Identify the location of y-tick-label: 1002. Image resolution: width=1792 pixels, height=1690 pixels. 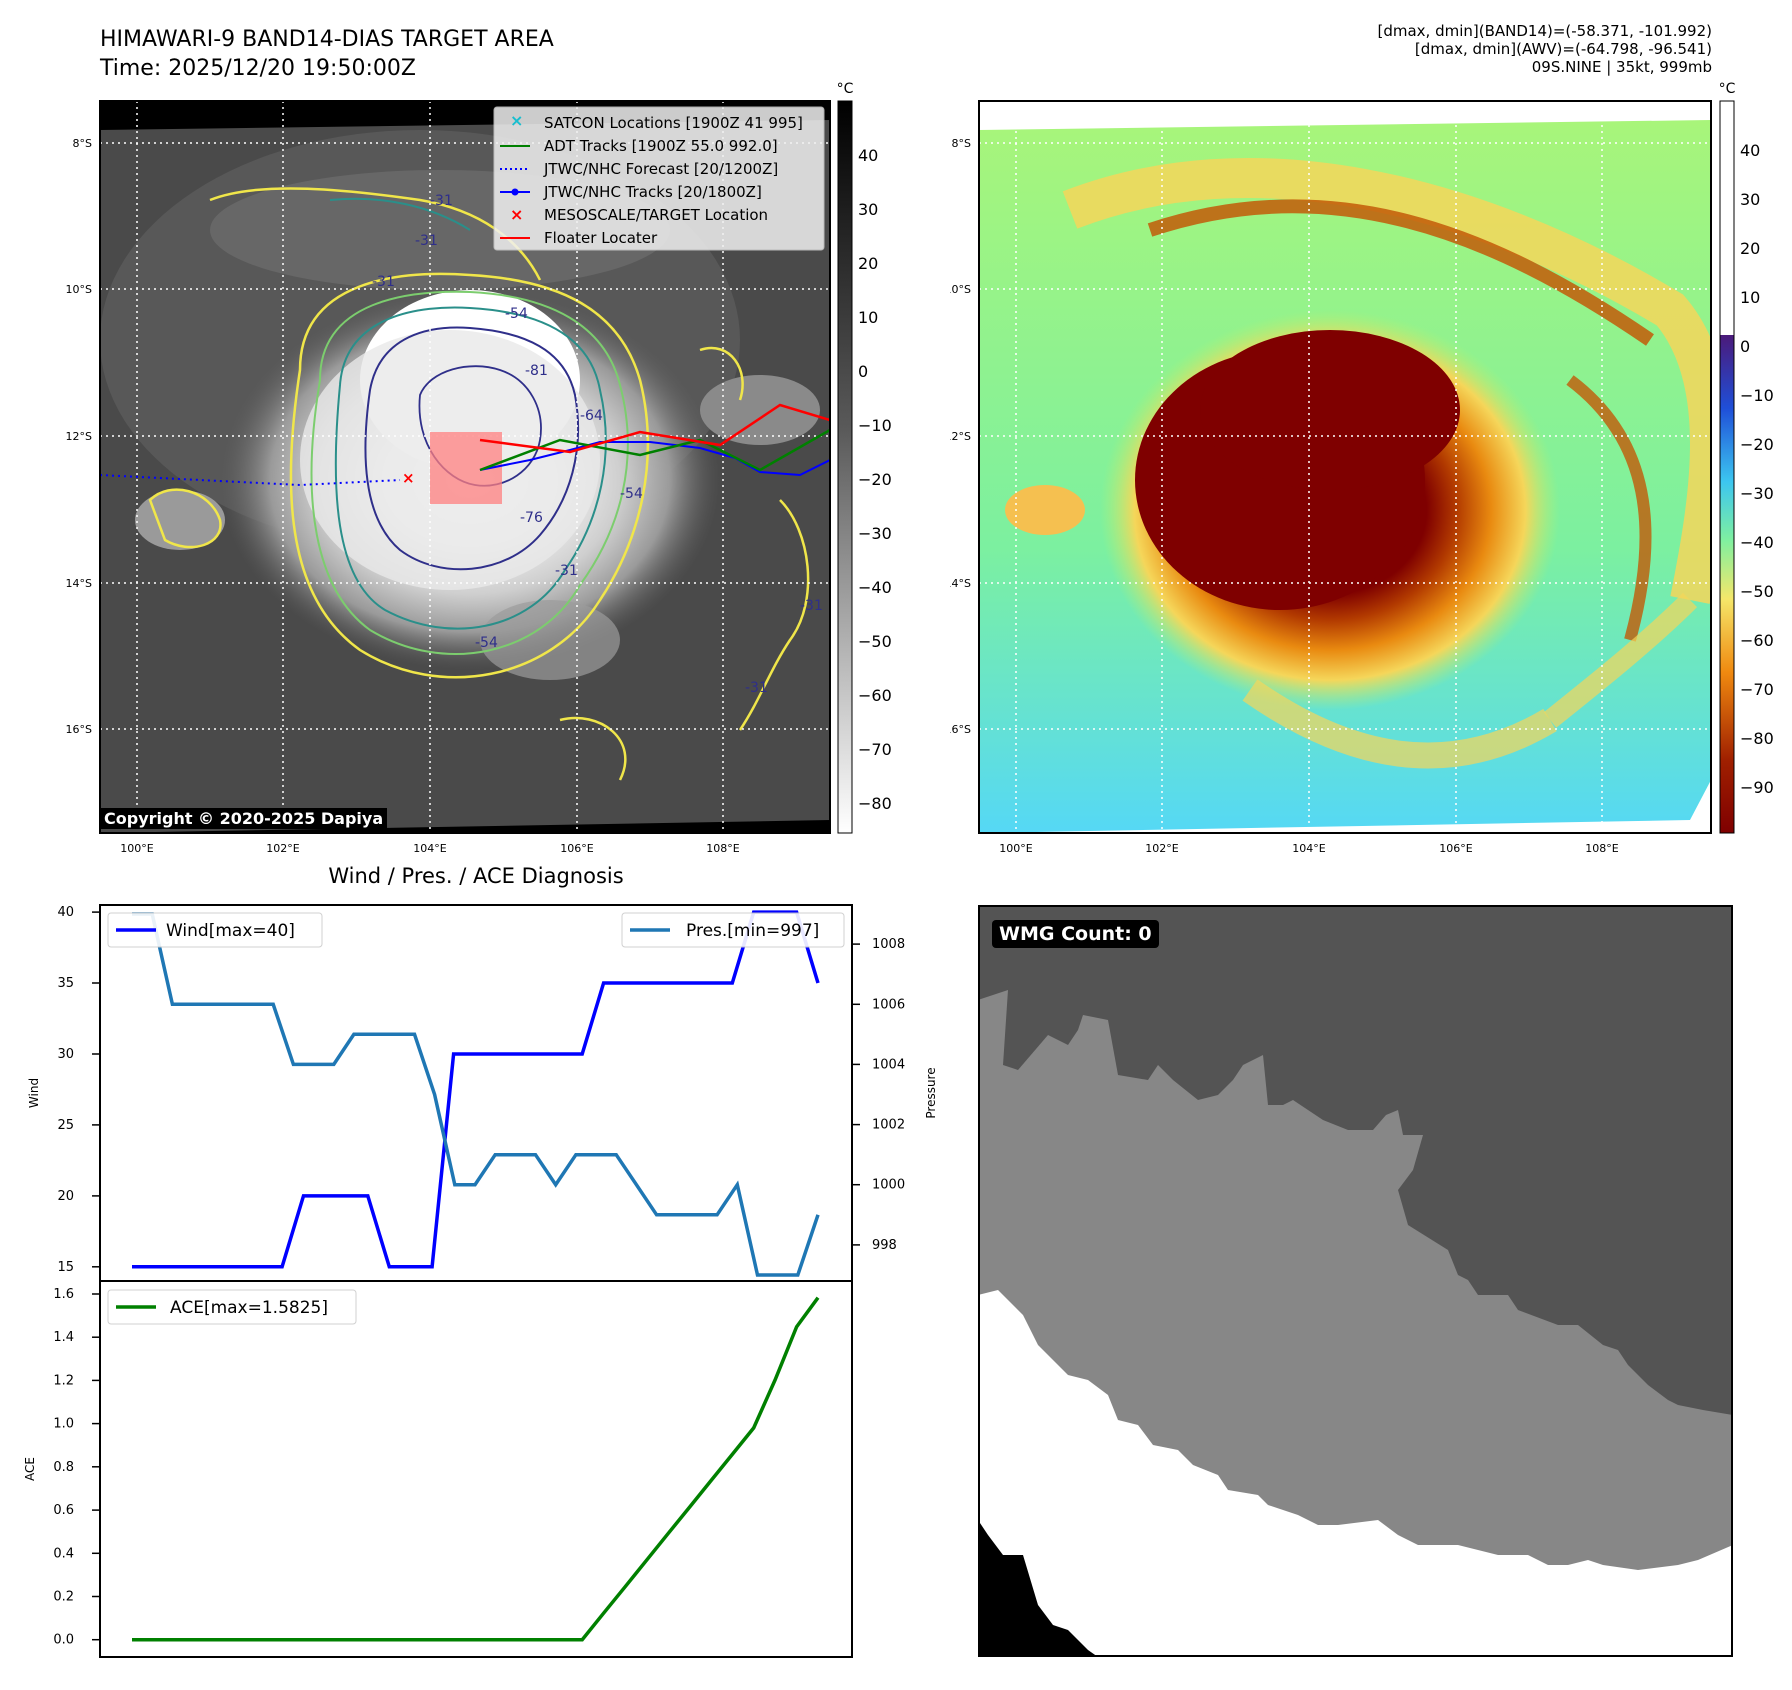
(888, 1125).